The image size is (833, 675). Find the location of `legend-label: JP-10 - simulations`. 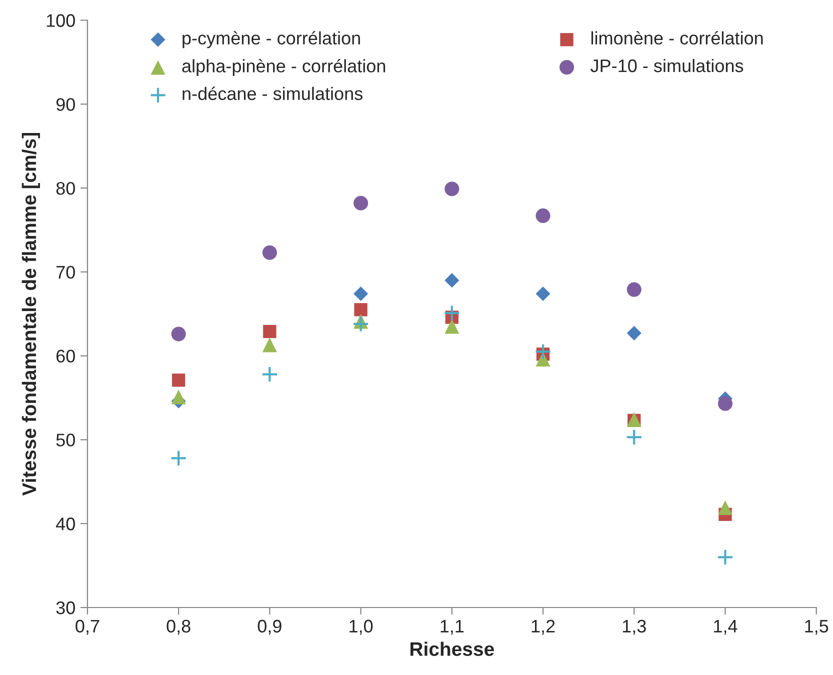

legend-label: JP-10 - simulations is located at coordinates (667, 65).